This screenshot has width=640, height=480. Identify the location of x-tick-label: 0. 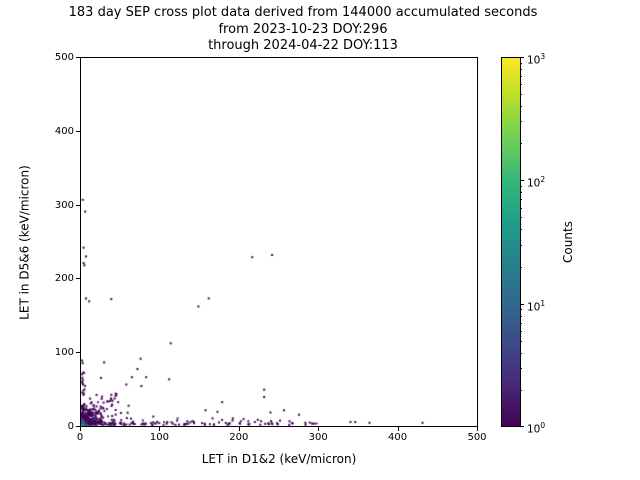
(80, 437).